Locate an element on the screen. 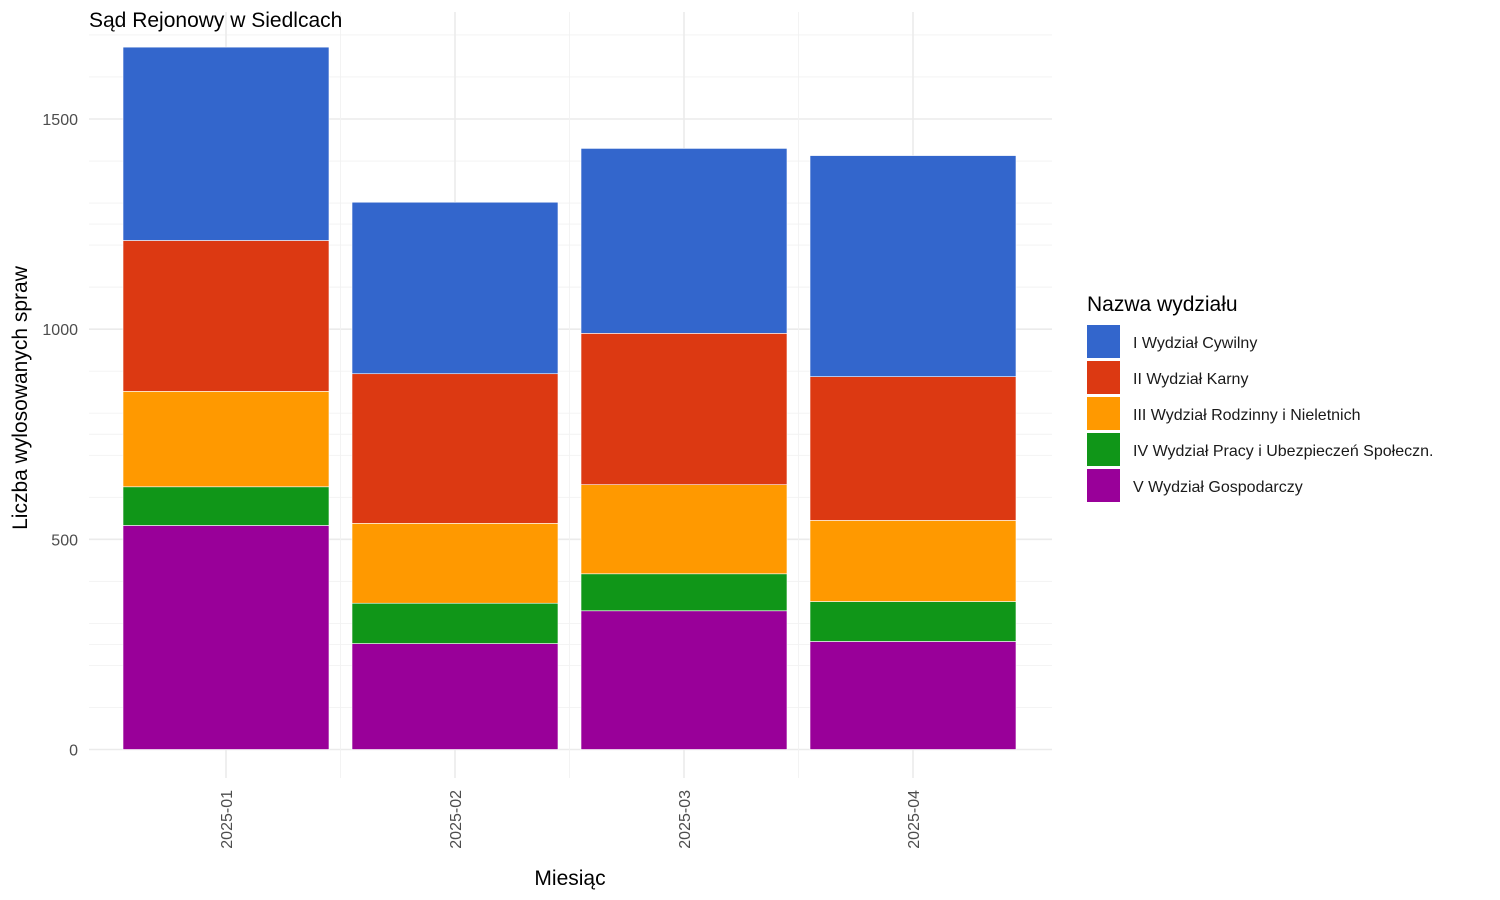  y-axis-ticks: 0 500 1000 1500 is located at coordinates (60, 436).